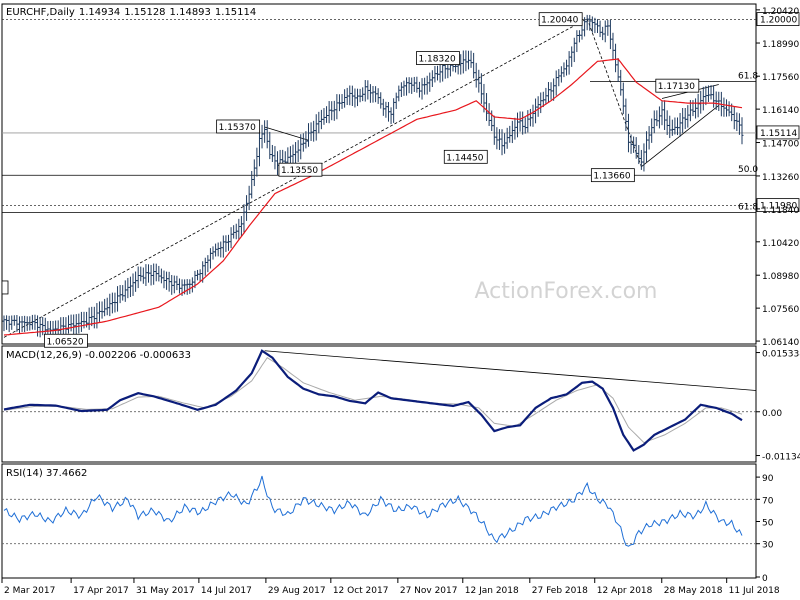  I want to click on macd-y-tick-label: 0.015338, so click(781, 355).